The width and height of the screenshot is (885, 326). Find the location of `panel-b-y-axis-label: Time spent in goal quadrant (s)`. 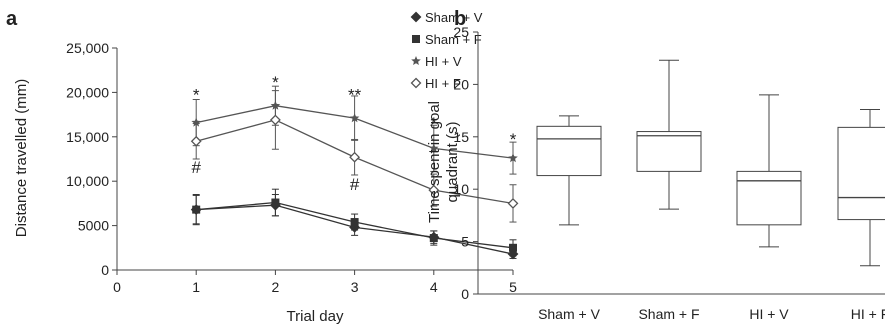

panel-b-y-axis-label: Time spent in goal quadrant (s) is located at coordinates (443, 162).